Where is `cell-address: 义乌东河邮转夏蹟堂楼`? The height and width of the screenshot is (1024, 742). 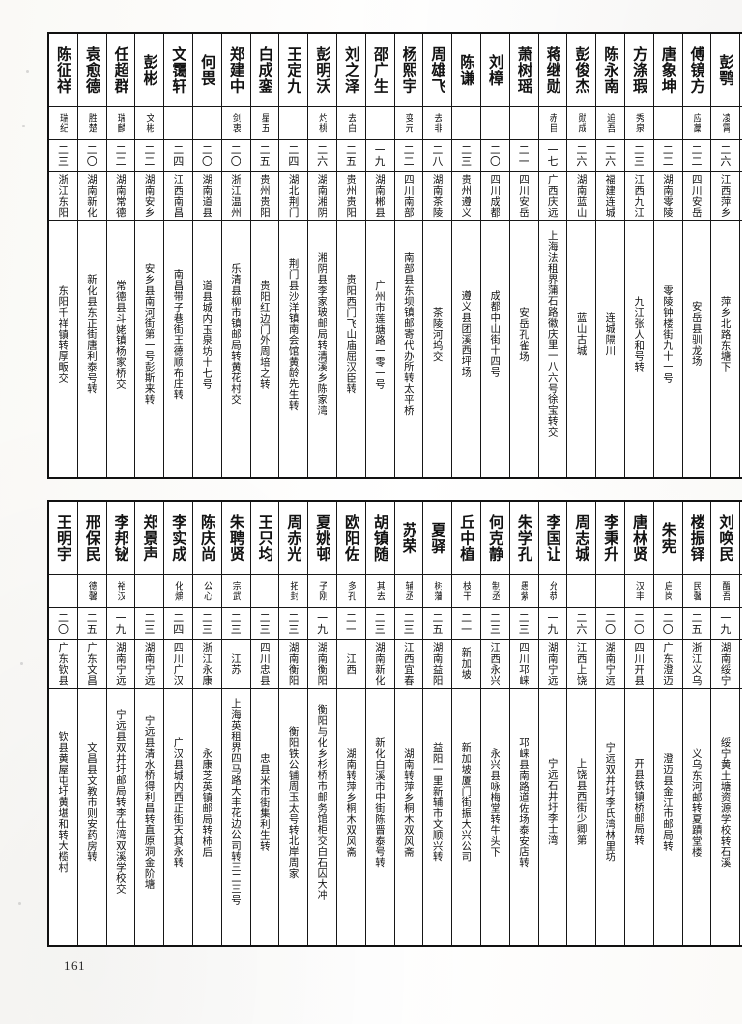 cell-address: 义乌东河邮转夏蹟堂楼 is located at coordinates (696, 817).